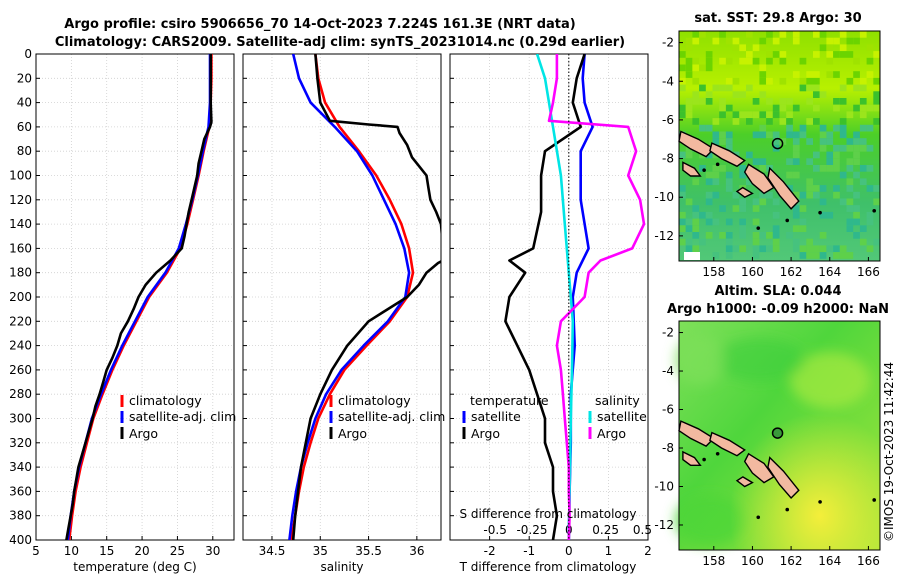 This screenshot has width=900, height=580. Describe the element at coordinates (485, 433) in the screenshot. I see `legend-label-t-argo: Argo` at that location.